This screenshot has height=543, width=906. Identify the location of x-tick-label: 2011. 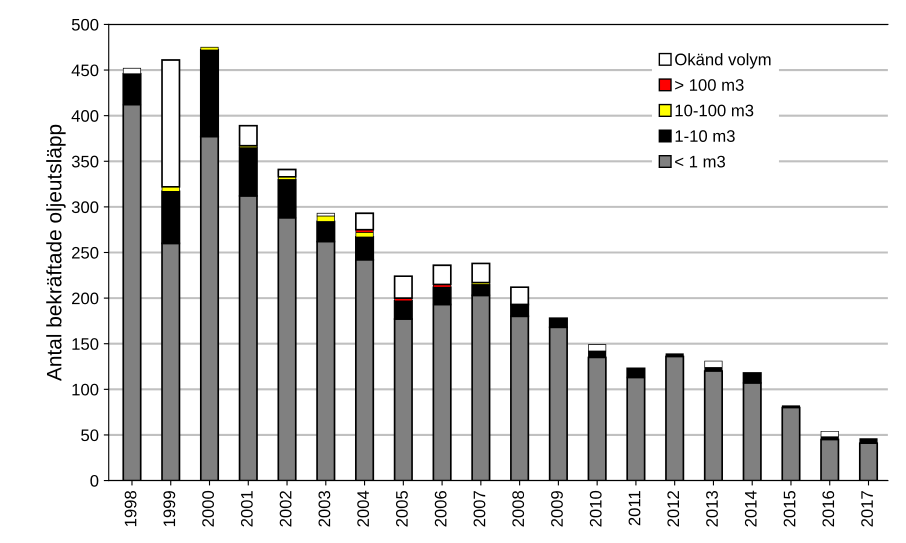
(634, 508).